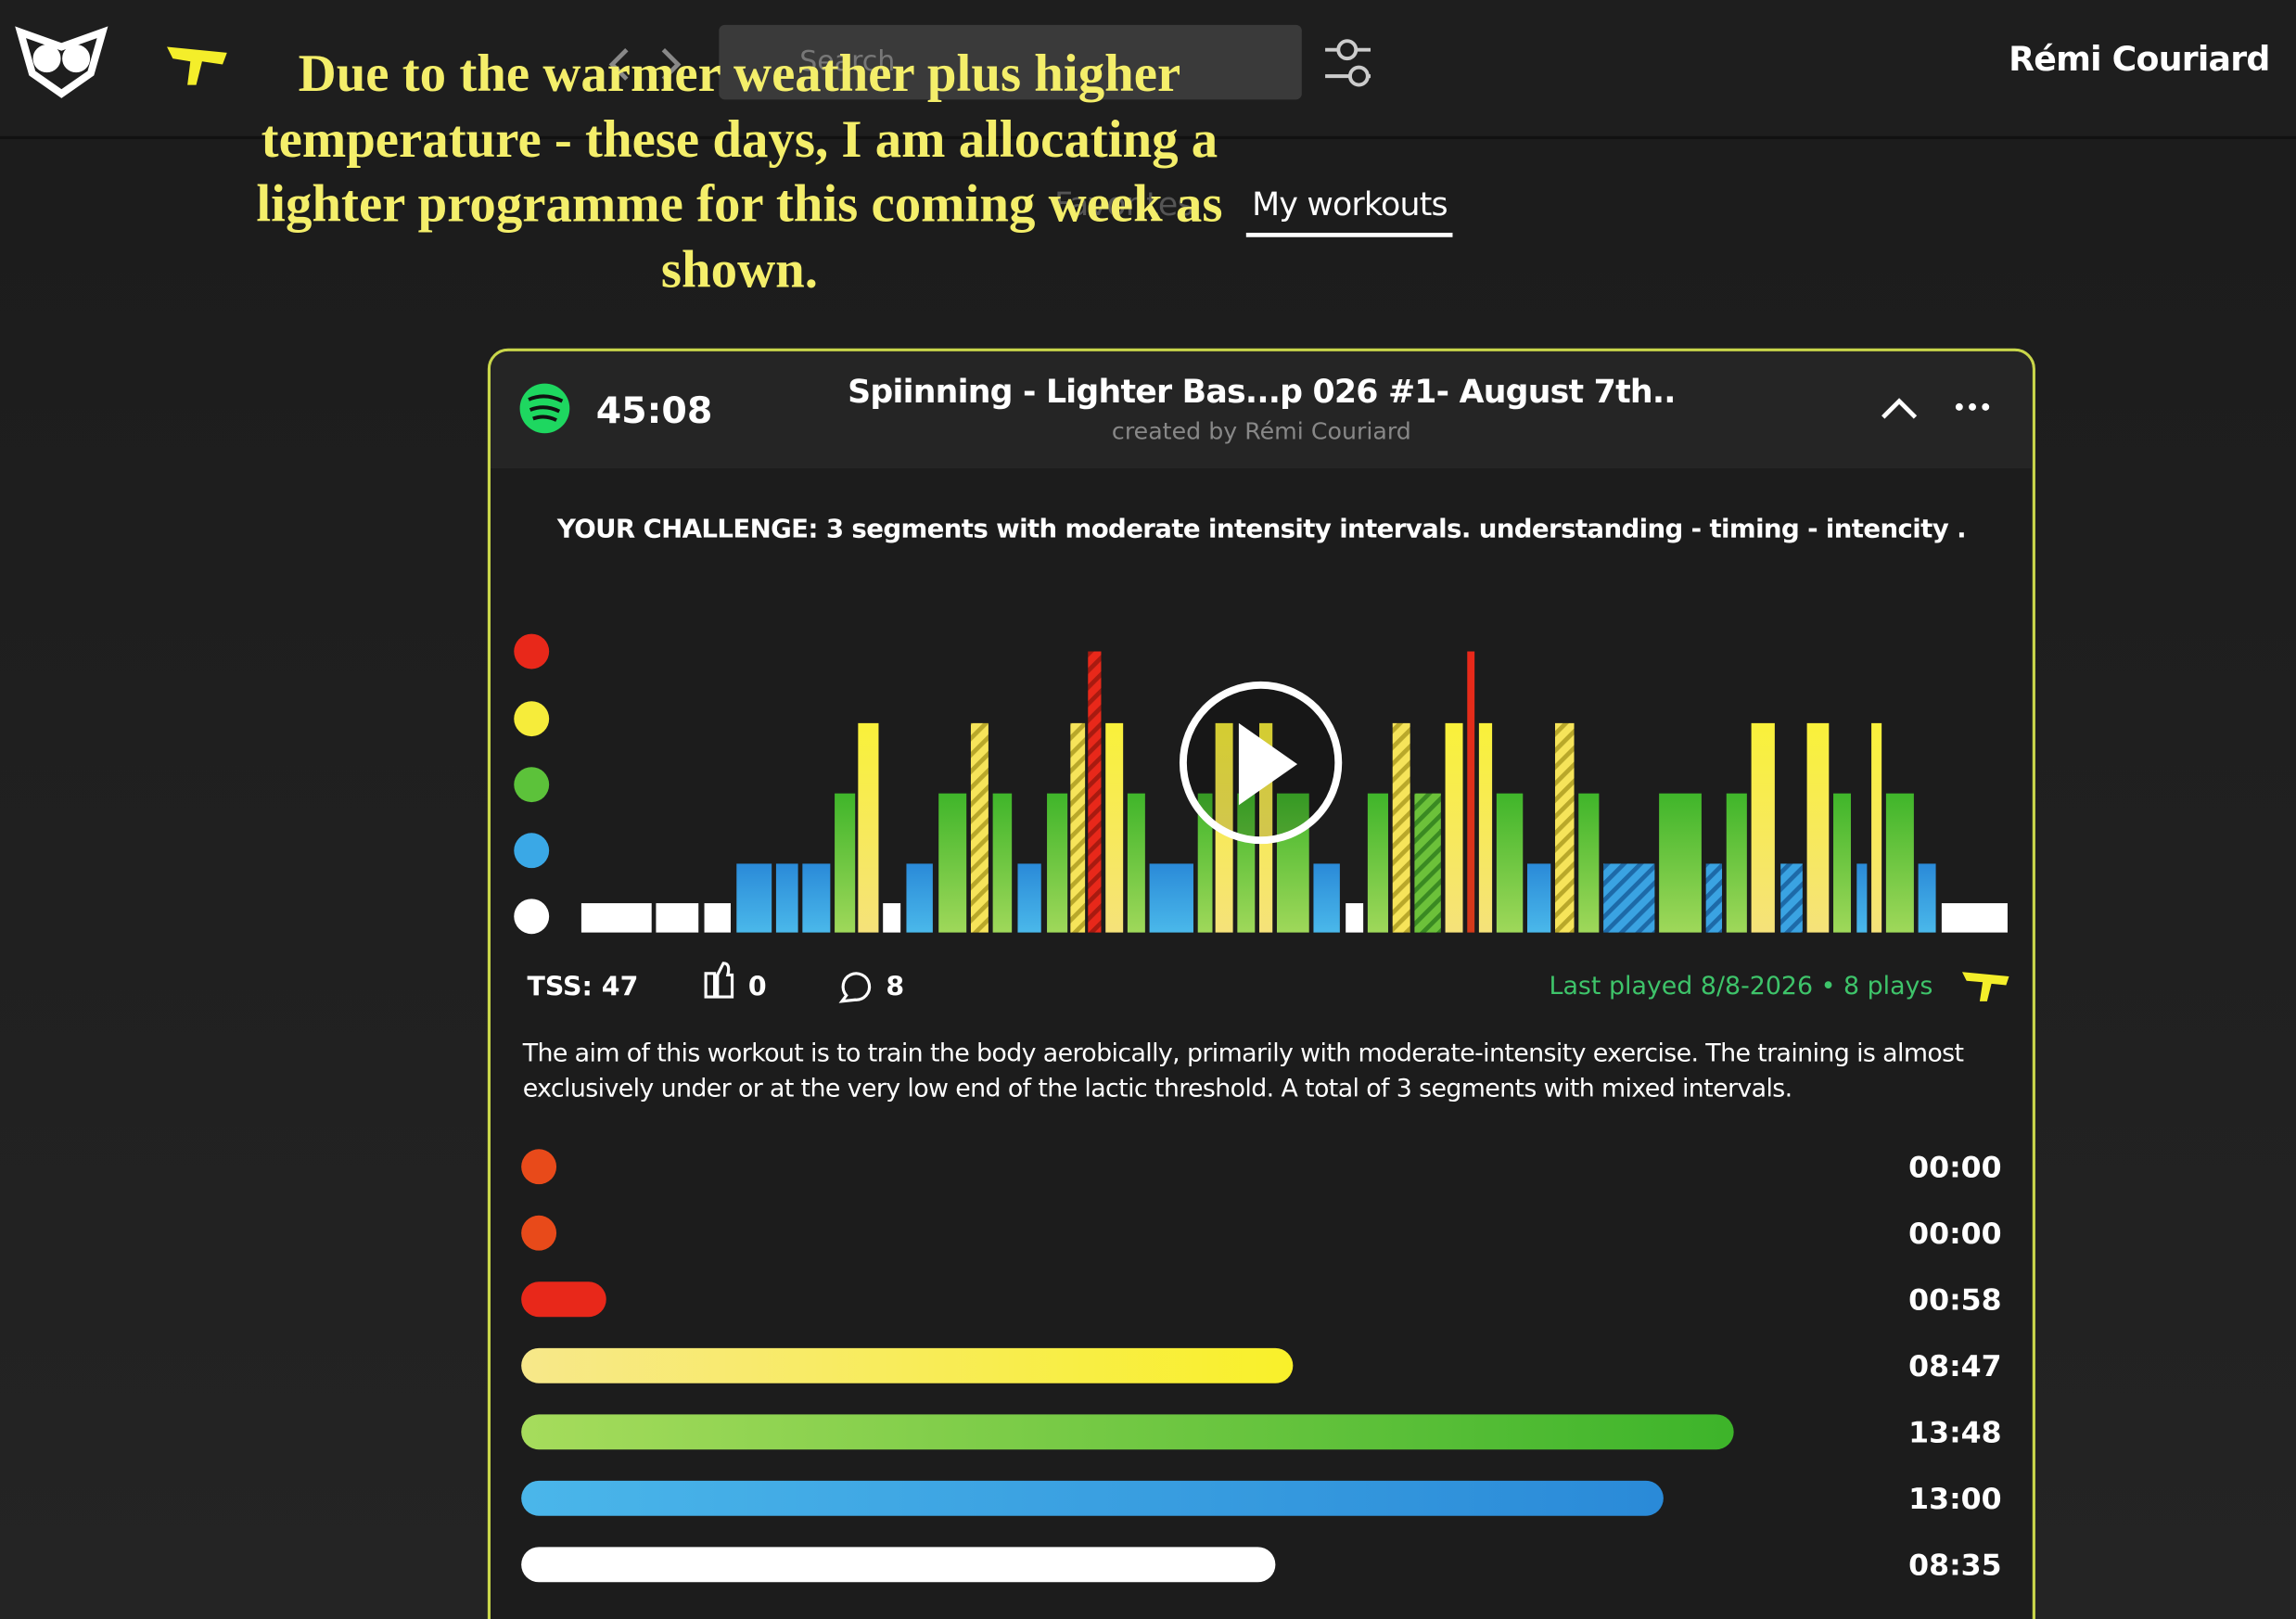 Image resolution: width=2296 pixels, height=1619 pixels. What do you see at coordinates (1954, 1499) in the screenshot?
I see `zone-time-label: 13:00` at bounding box center [1954, 1499].